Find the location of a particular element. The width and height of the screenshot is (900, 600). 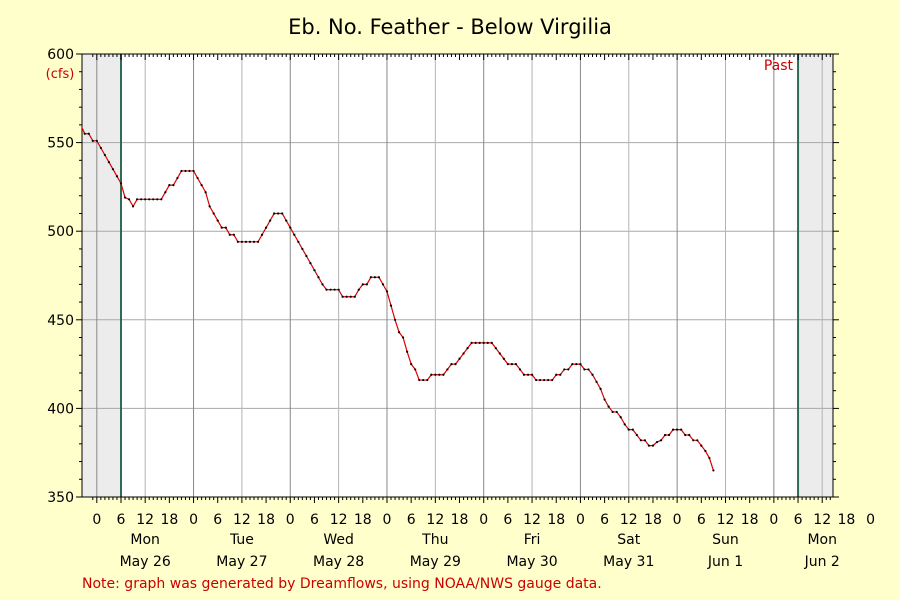

x-date-label: May 29 is located at coordinates (435, 562).